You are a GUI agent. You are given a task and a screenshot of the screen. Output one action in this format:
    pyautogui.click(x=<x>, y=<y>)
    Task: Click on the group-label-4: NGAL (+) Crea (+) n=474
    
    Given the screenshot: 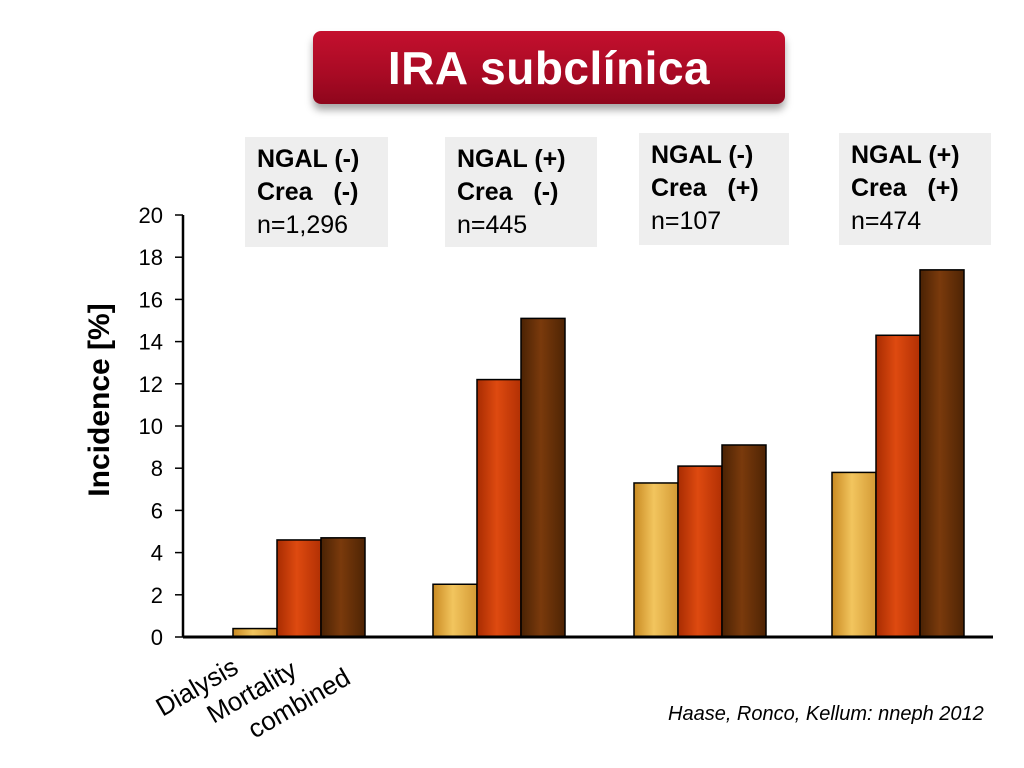 What is the action you would take?
    pyautogui.click(x=915, y=189)
    